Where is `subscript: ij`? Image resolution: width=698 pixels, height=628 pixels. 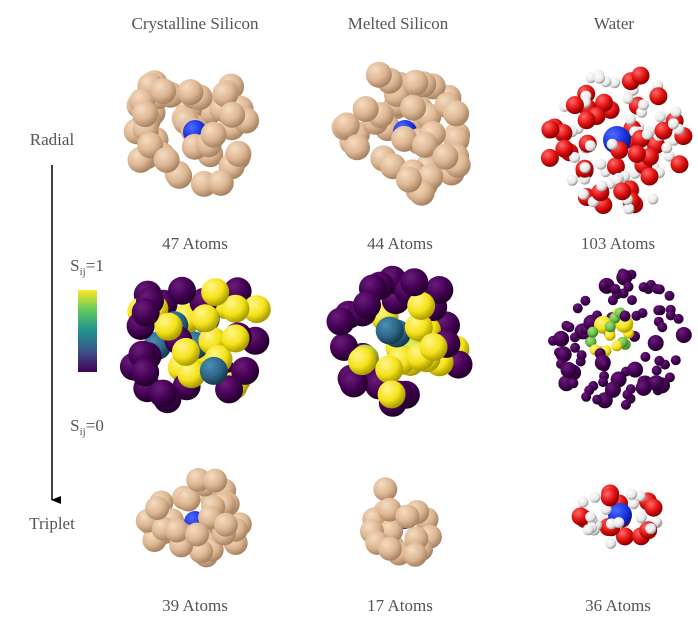
subscript: ij is located at coordinates (83, 432).